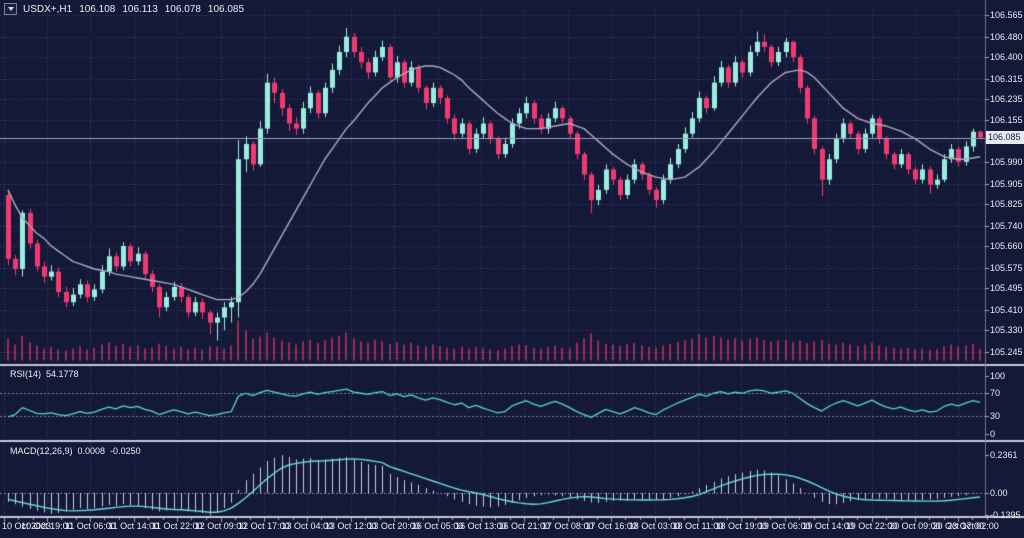  What do you see at coordinates (48, 9) in the screenshot?
I see `symbol-period-label: USDX+,H1` at bounding box center [48, 9].